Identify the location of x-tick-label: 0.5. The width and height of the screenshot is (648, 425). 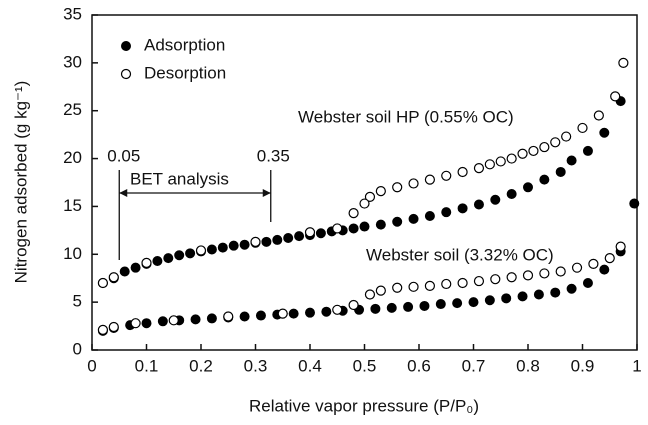
(365, 365).